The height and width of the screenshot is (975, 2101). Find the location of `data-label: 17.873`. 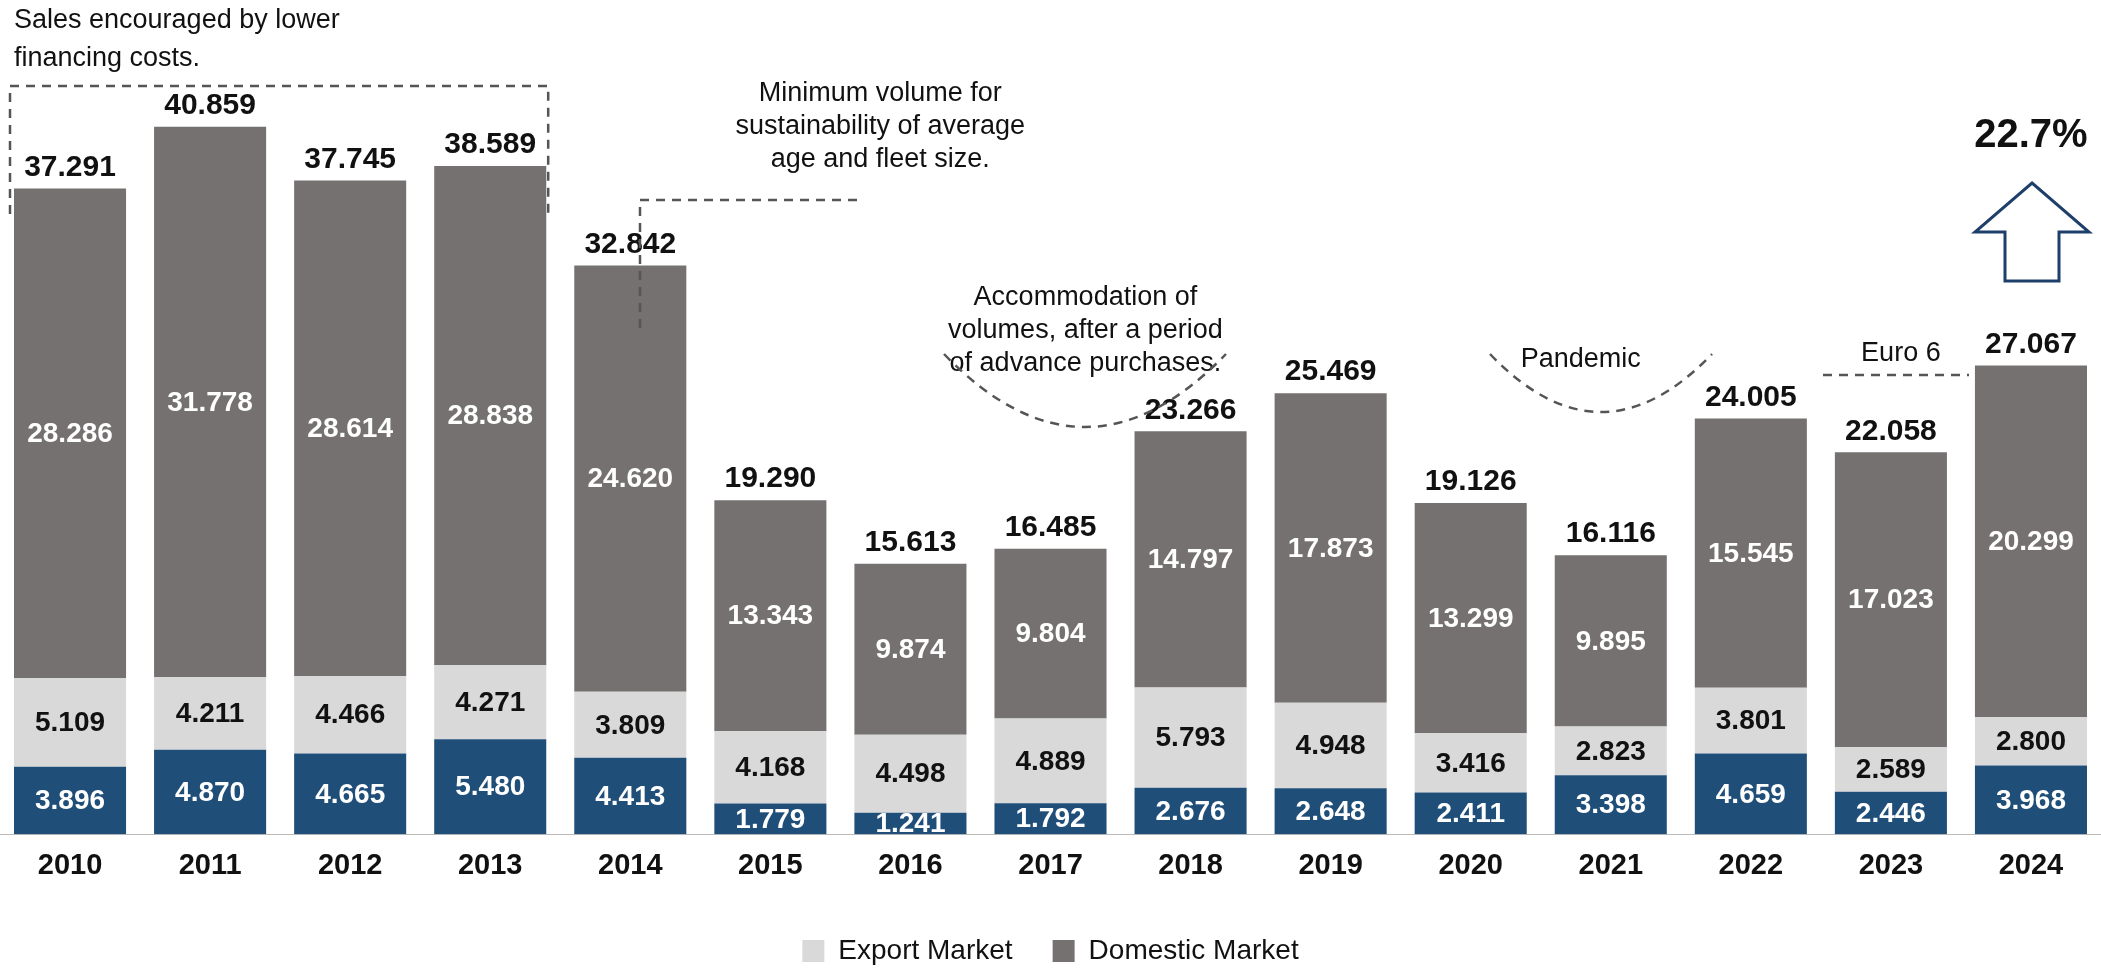

data-label: 17.873 is located at coordinates (1330, 547).